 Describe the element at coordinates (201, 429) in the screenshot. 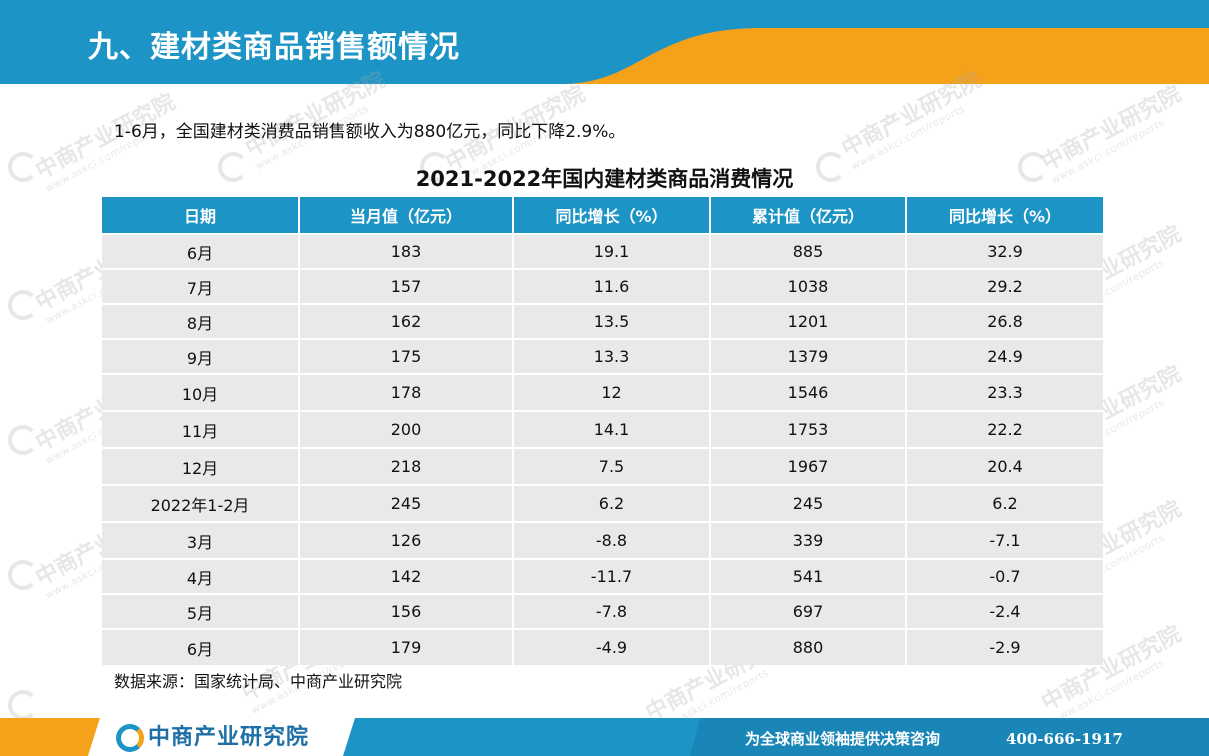

I see `table-cell: 11月` at that location.